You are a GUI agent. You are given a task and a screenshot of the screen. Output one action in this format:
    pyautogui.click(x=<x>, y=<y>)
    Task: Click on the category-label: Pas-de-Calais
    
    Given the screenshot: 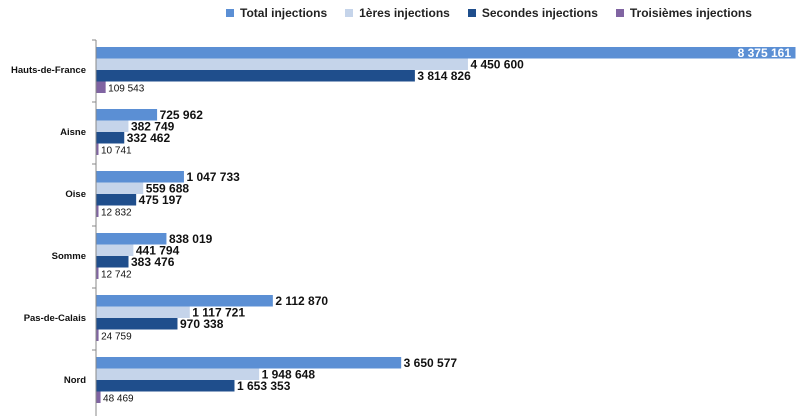 What is the action you would take?
    pyautogui.click(x=55, y=318)
    